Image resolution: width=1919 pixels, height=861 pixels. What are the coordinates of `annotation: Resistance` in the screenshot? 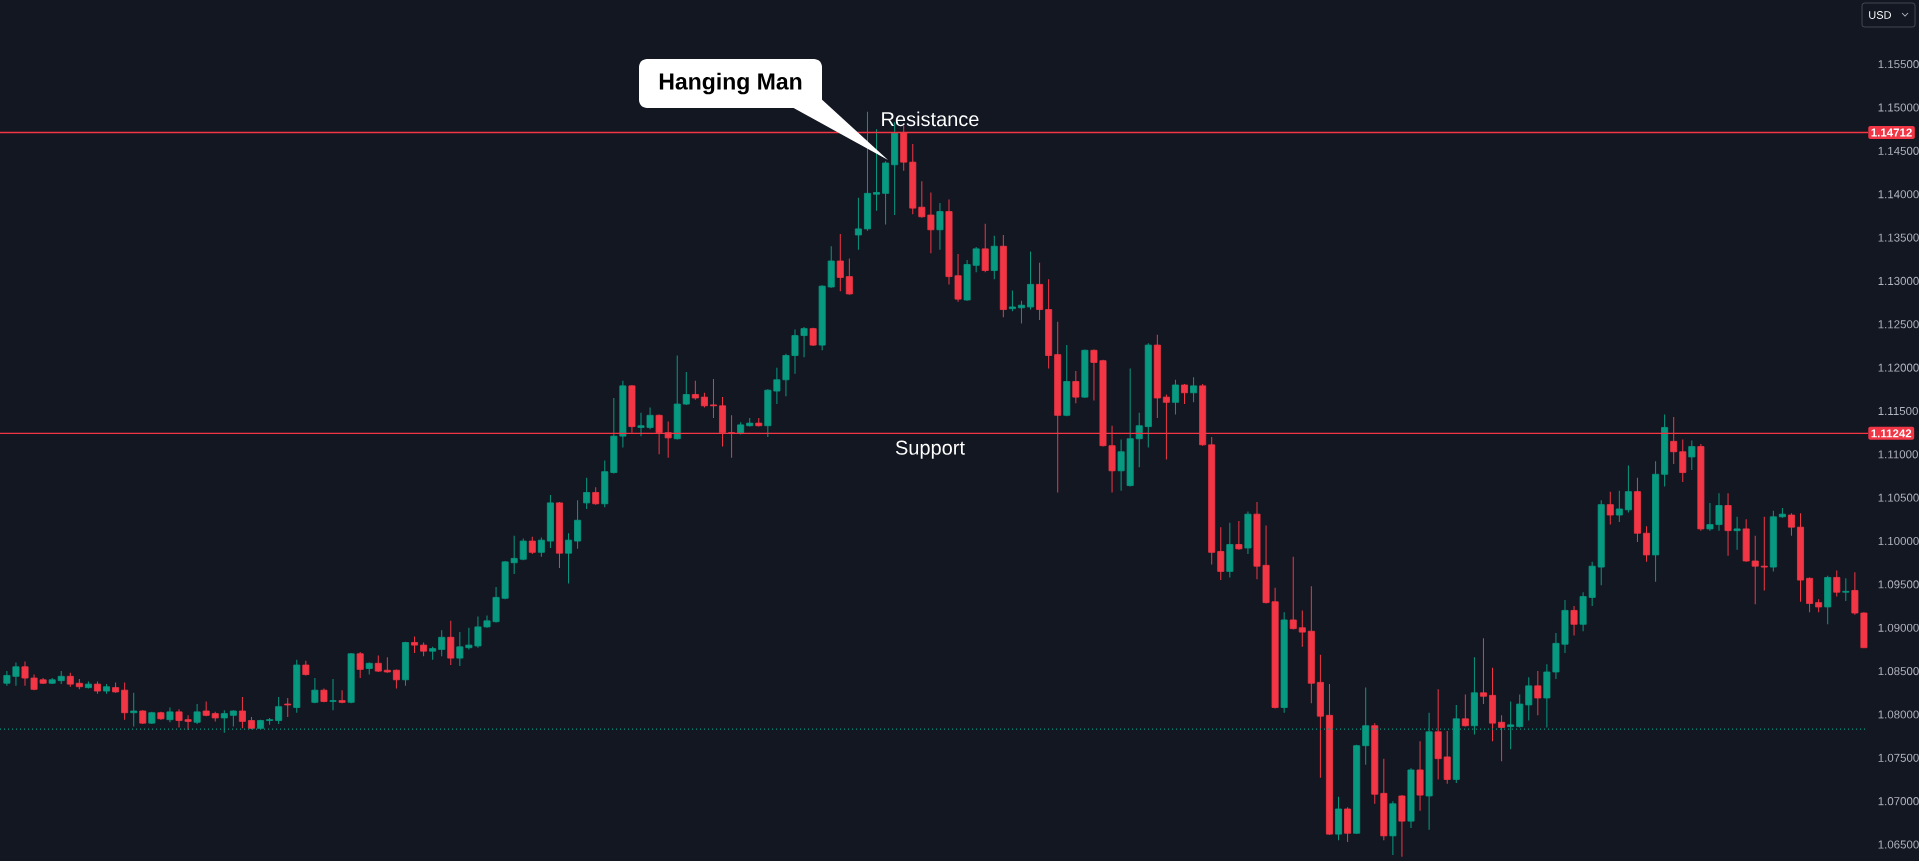 It's located at (930, 119).